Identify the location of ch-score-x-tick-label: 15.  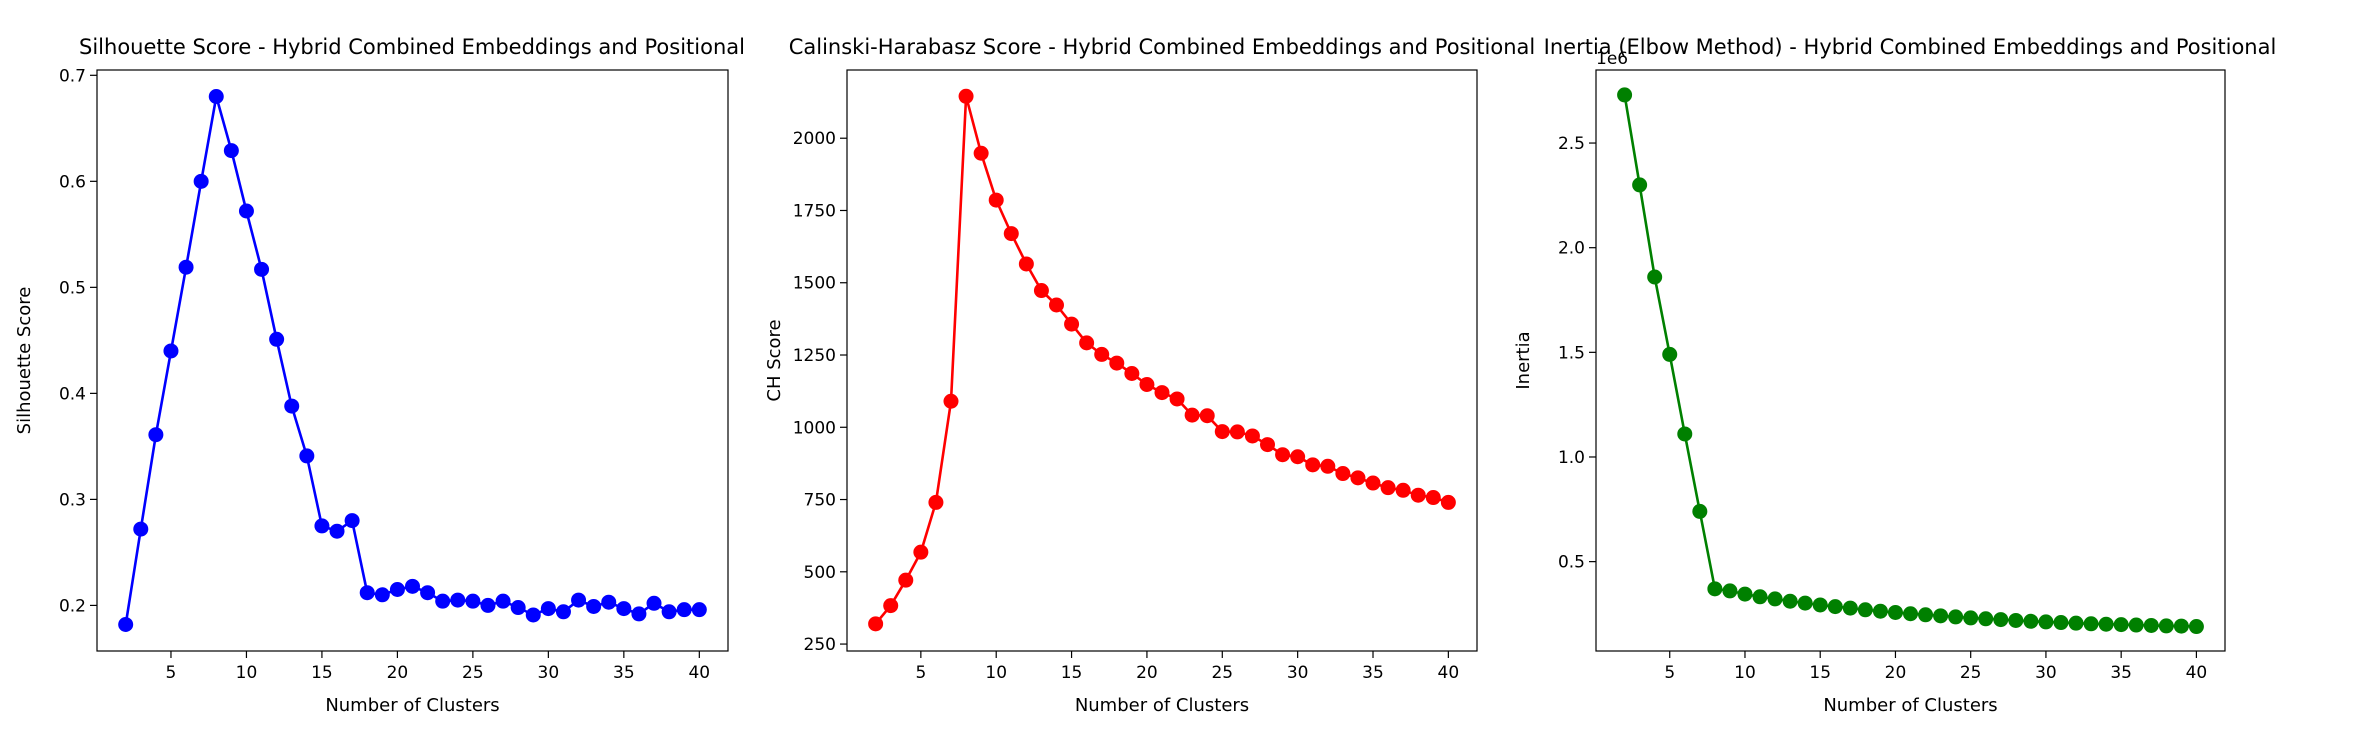
(1072, 673).